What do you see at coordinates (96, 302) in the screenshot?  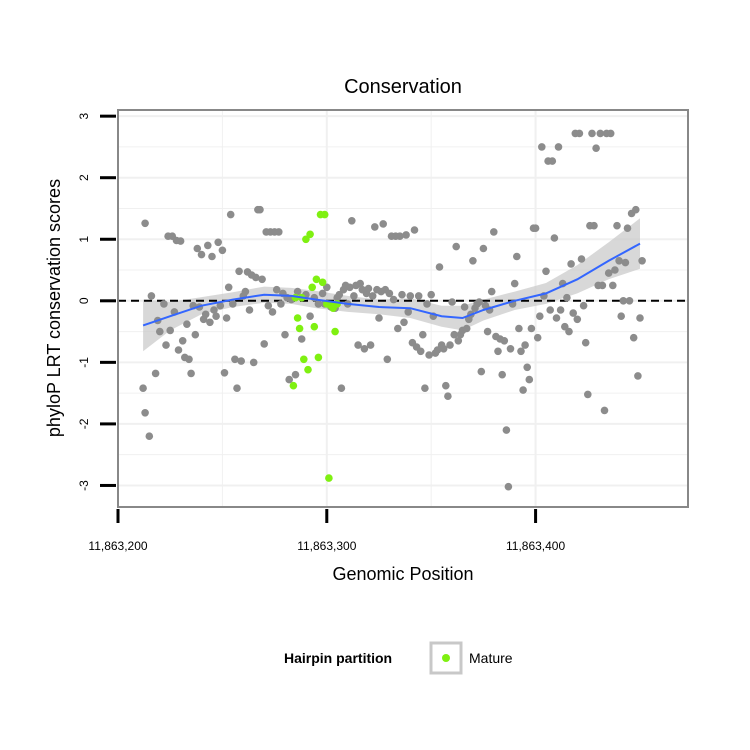 I see `y-axis: -3 -2 -1 0 1 2 3` at bounding box center [96, 302].